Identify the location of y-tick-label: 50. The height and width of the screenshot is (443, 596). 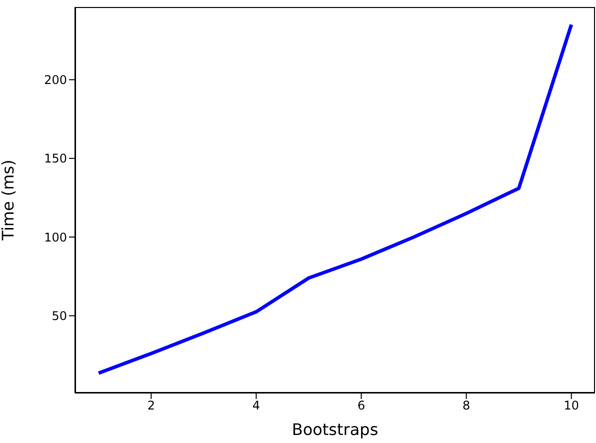
(59, 315).